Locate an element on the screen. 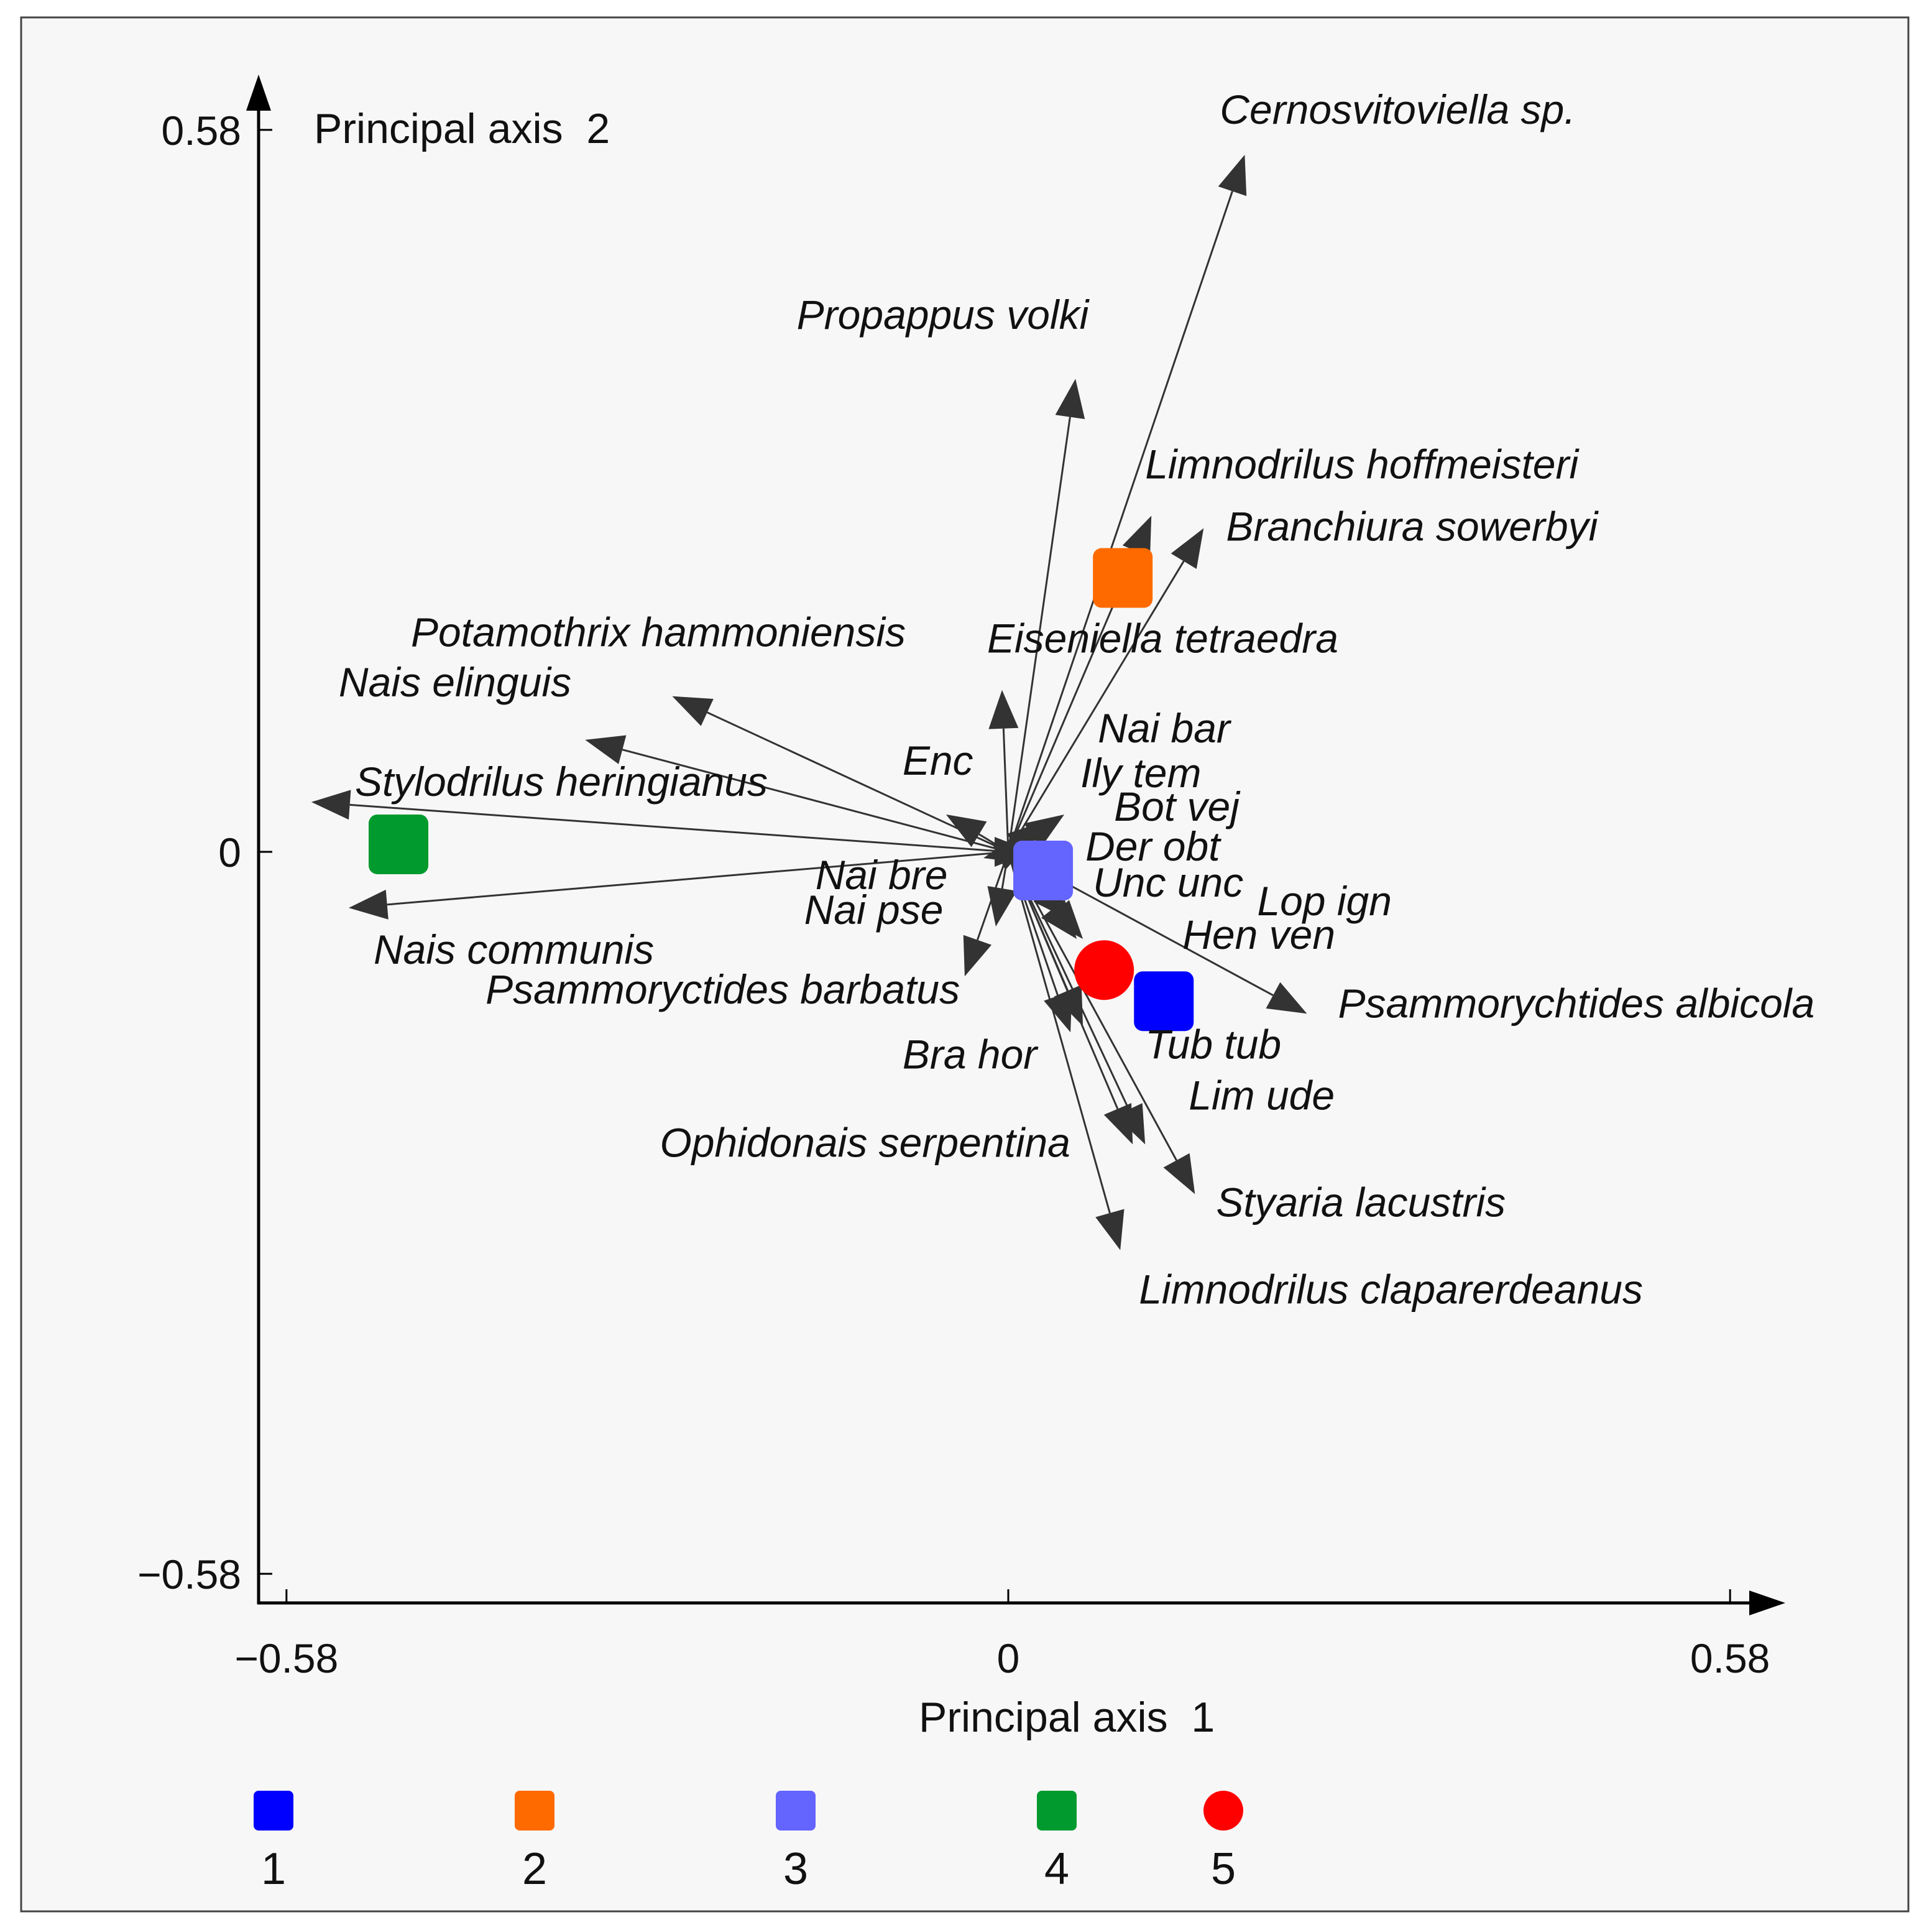 The image size is (1932, 1930). legend-3-swatch is located at coordinates (796, 1811).